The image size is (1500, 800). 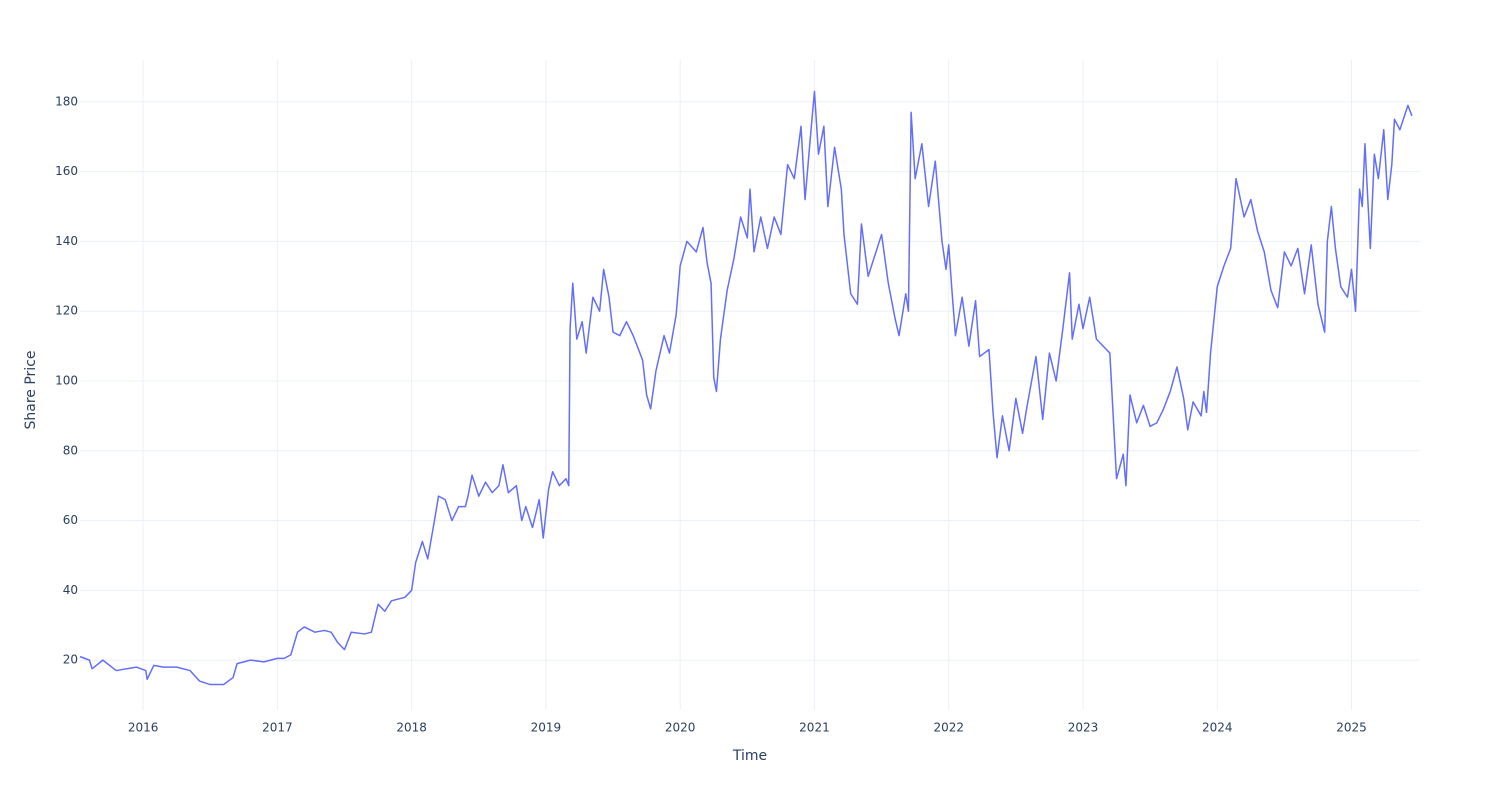 I want to click on x-tick-label: 2024, so click(x=1217, y=728).